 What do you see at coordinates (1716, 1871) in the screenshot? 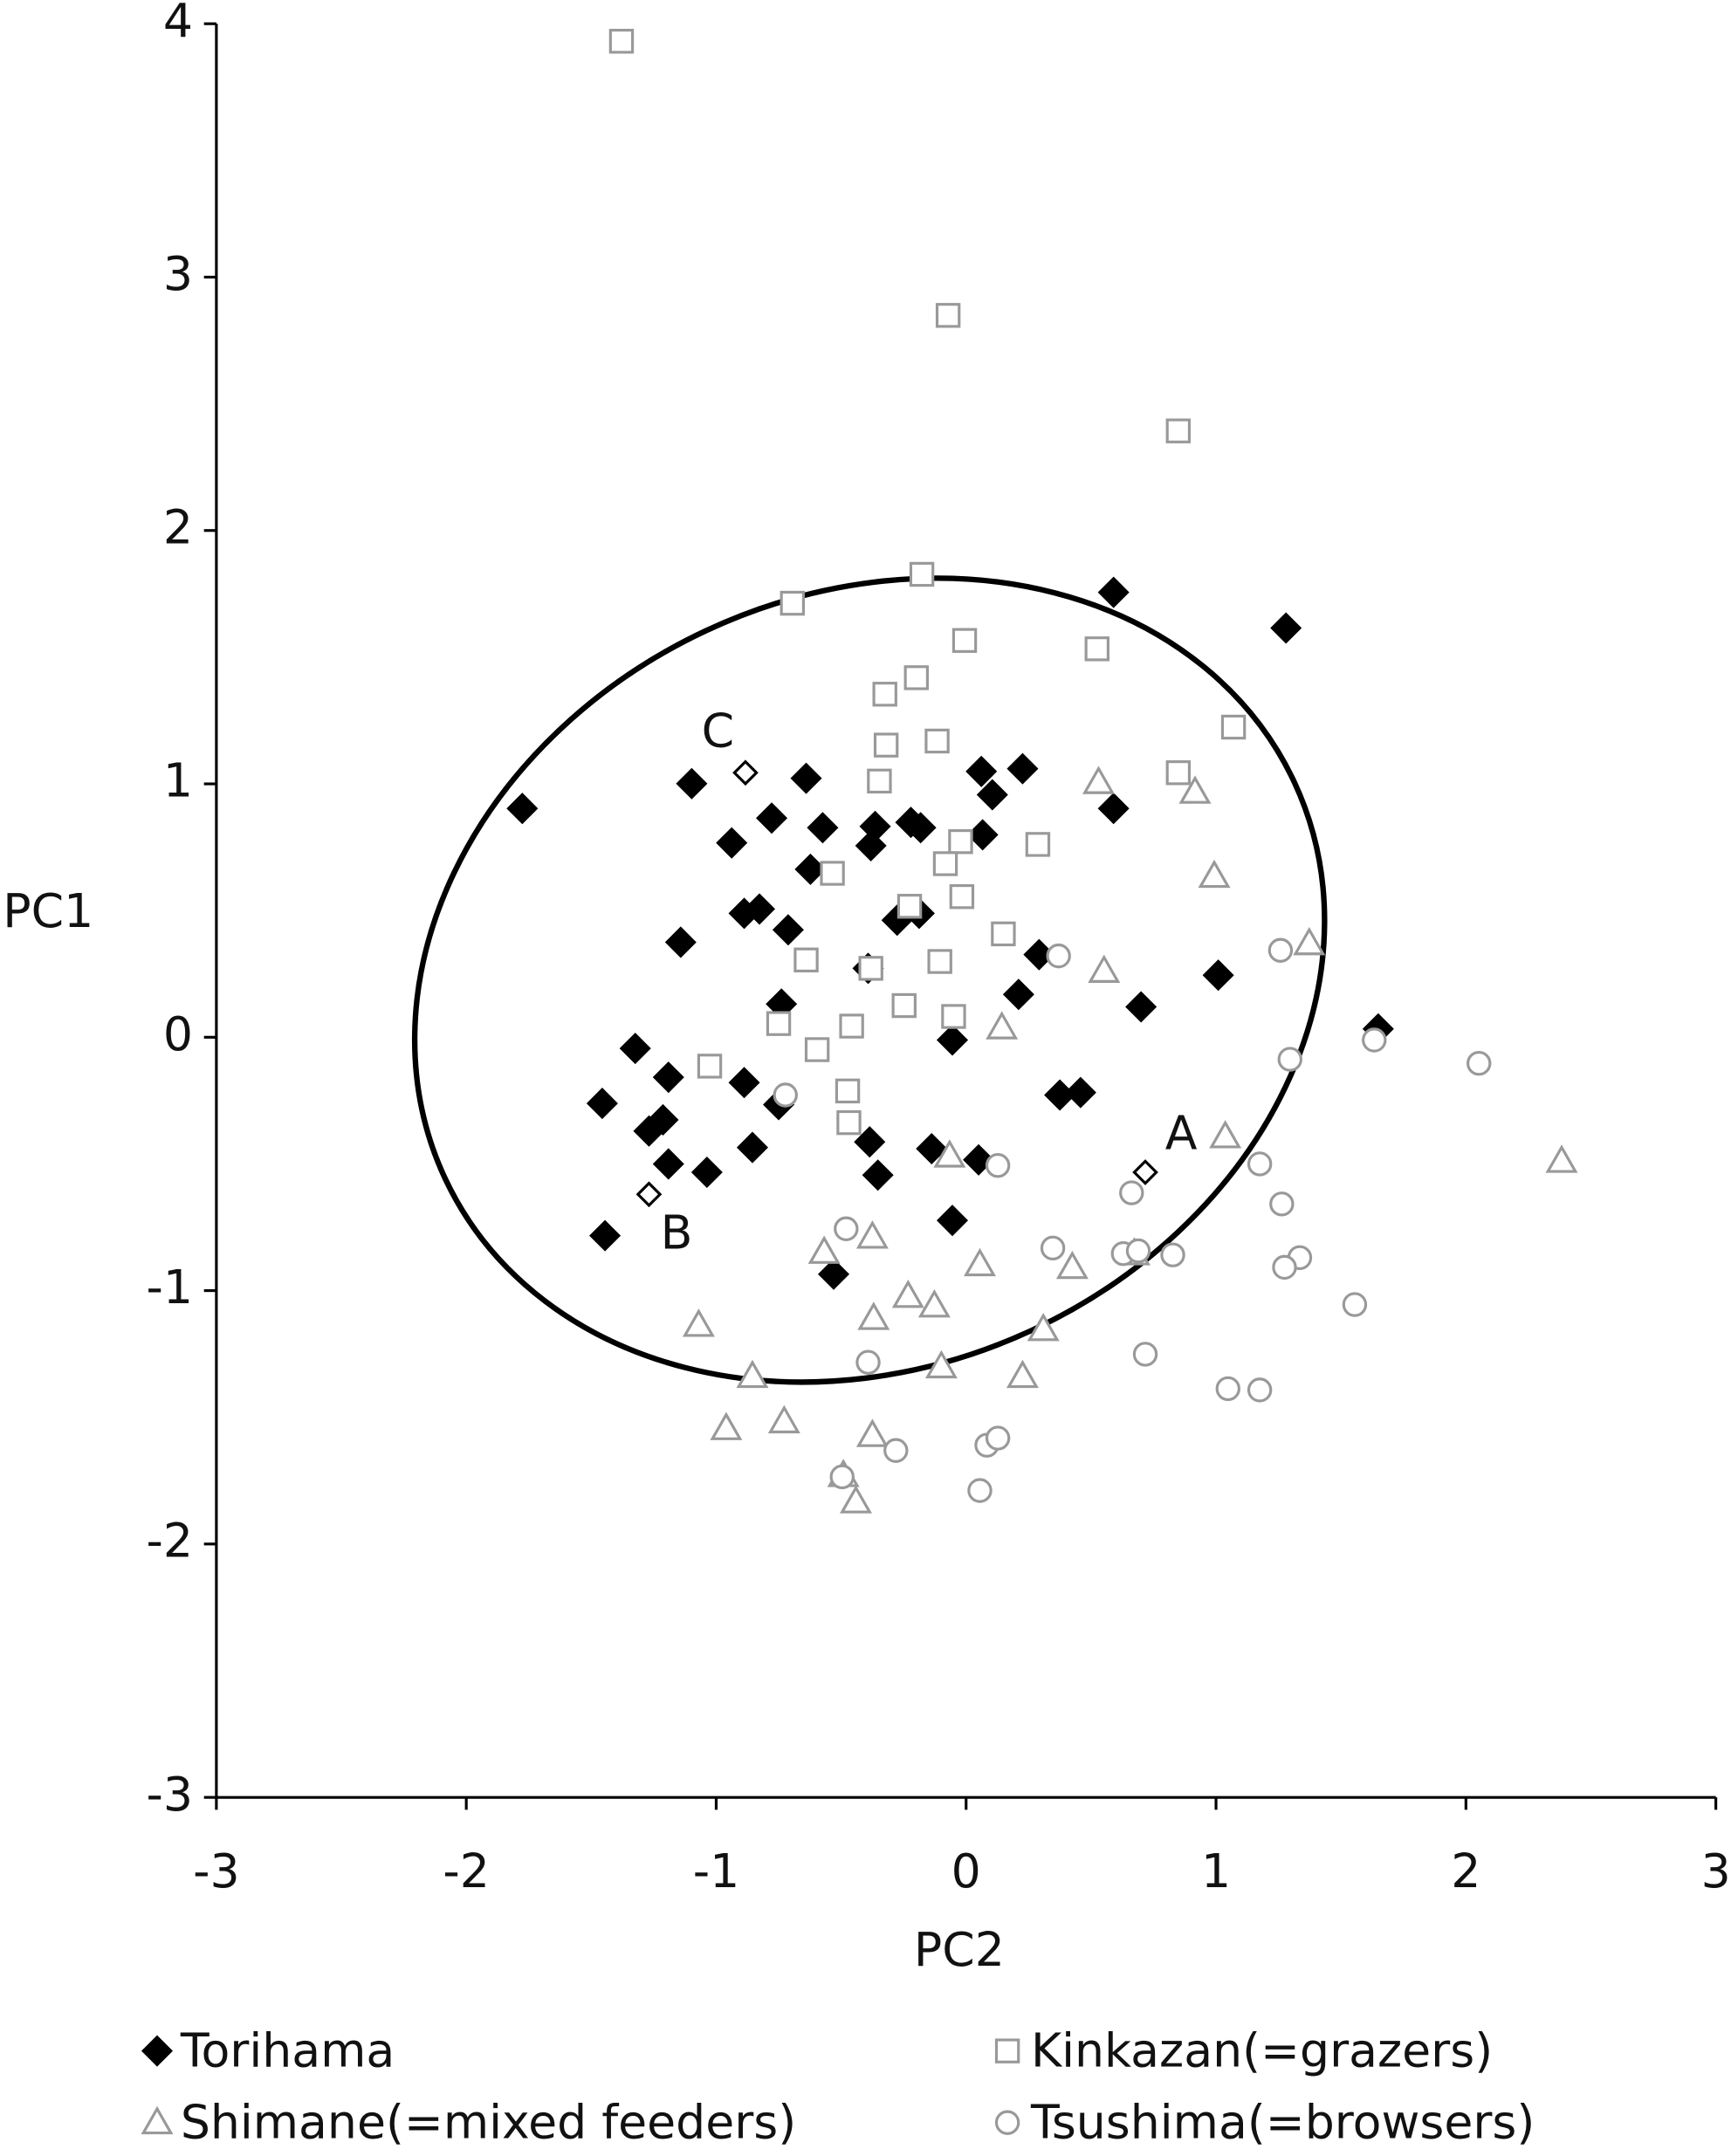
I see `x-tick-label: 3` at bounding box center [1716, 1871].